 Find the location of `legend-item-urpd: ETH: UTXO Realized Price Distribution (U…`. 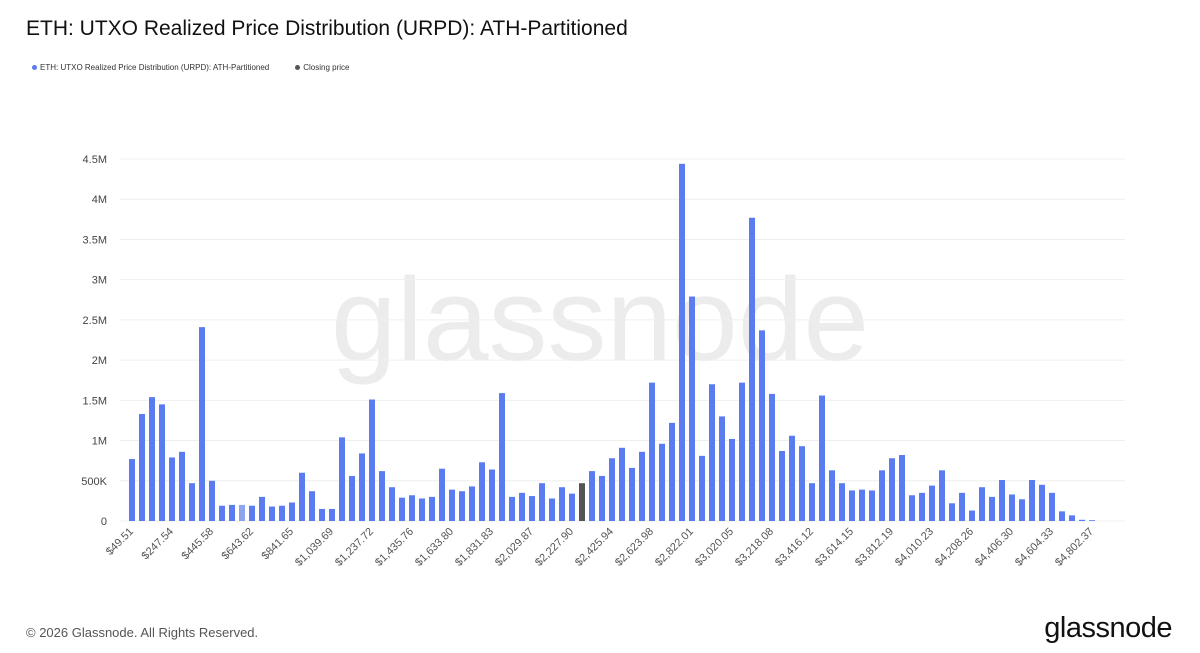

legend-item-urpd: ETH: UTXO Realized Price Distribution (U… is located at coordinates (150, 67).